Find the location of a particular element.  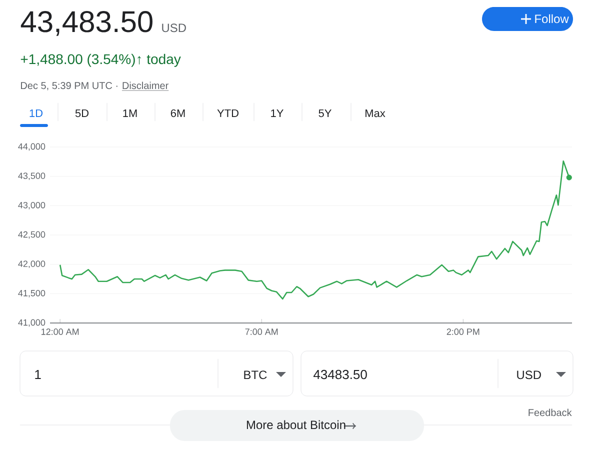

y-tick-label: 41,000 is located at coordinates (32, 323).